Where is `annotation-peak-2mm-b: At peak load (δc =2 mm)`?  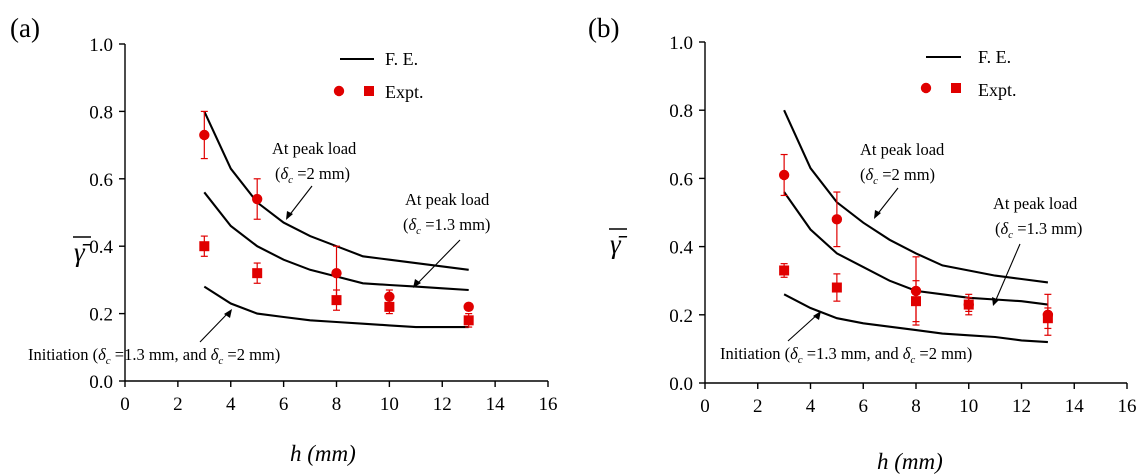
annotation-peak-2mm-b: At peak load (δc =2 mm) is located at coordinates (902, 179).